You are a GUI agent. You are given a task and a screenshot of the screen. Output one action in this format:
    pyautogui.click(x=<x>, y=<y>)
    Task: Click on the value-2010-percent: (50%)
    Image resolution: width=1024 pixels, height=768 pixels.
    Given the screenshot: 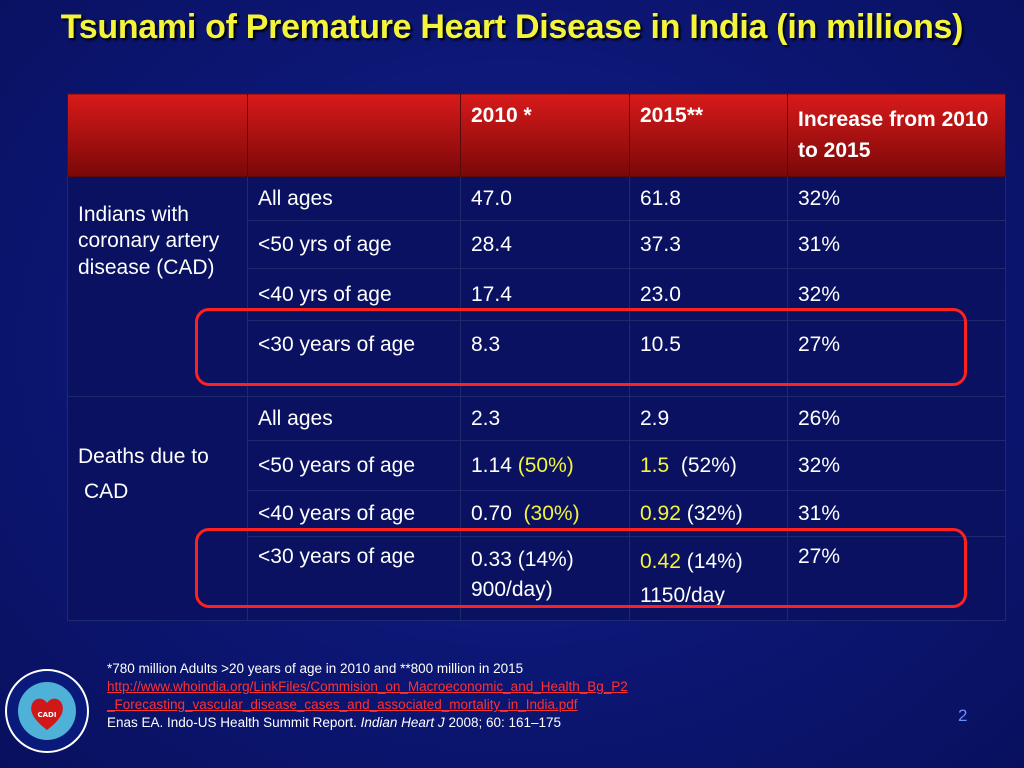 What is the action you would take?
    pyautogui.click(x=545, y=465)
    